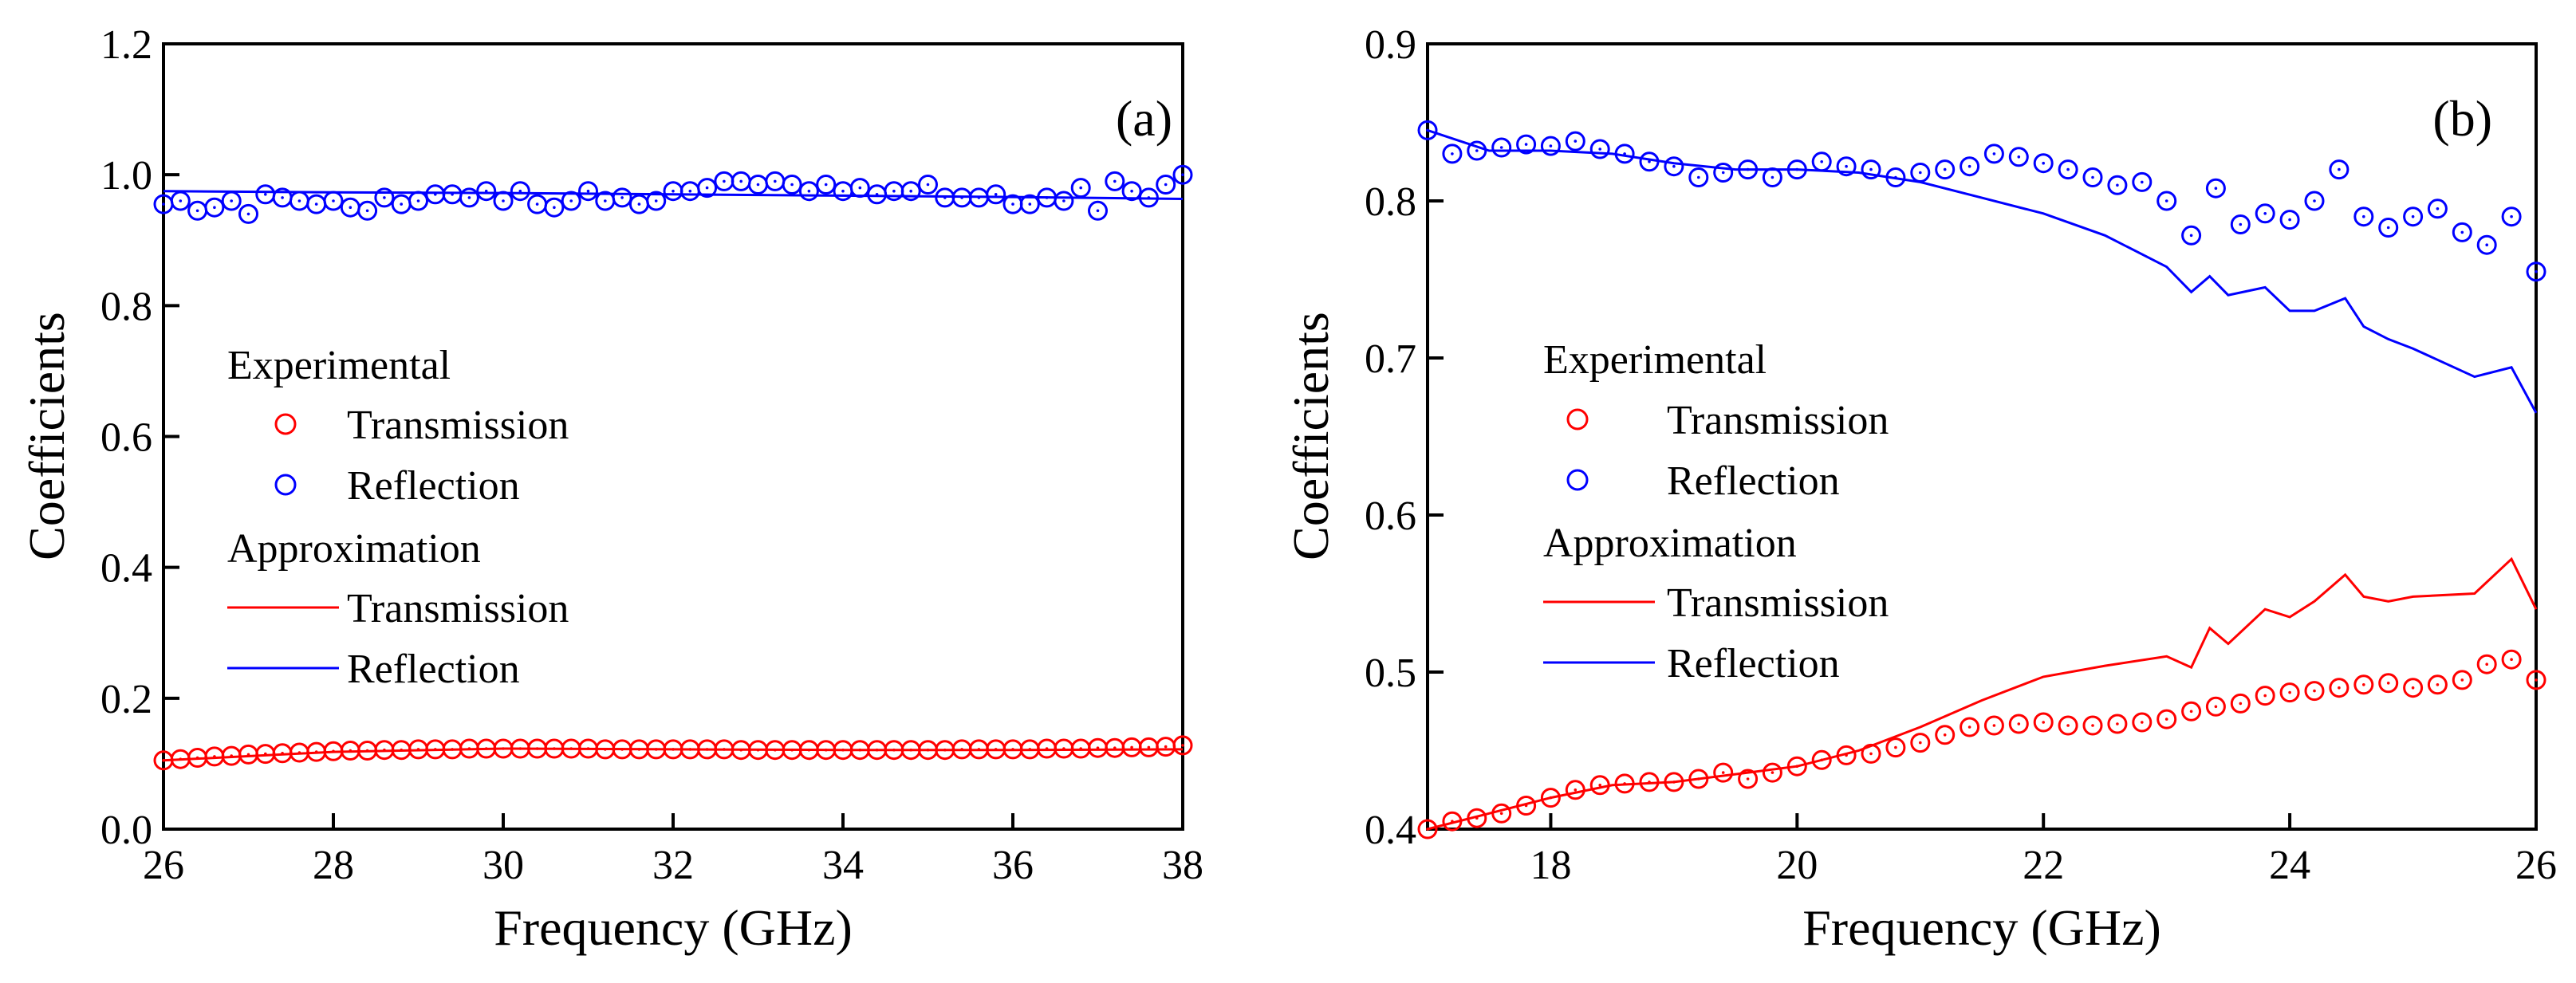 Image resolution: width=2576 pixels, height=983 pixels. Describe the element at coordinates (458, 425) in the screenshot. I see `legend-entry-exp-transmission-a: Transmission` at that location.